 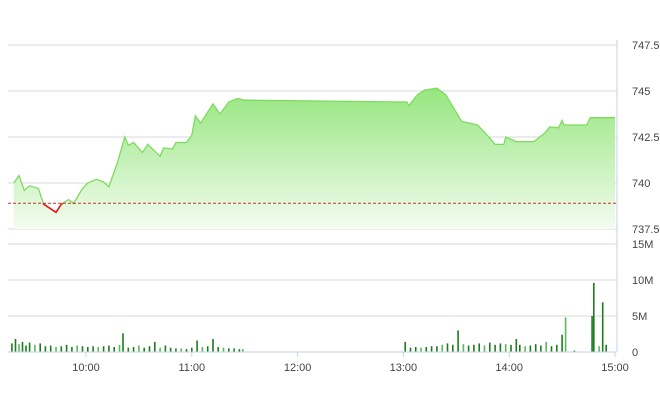 I want to click on volume-tick-label: 15M, so click(x=642, y=245).